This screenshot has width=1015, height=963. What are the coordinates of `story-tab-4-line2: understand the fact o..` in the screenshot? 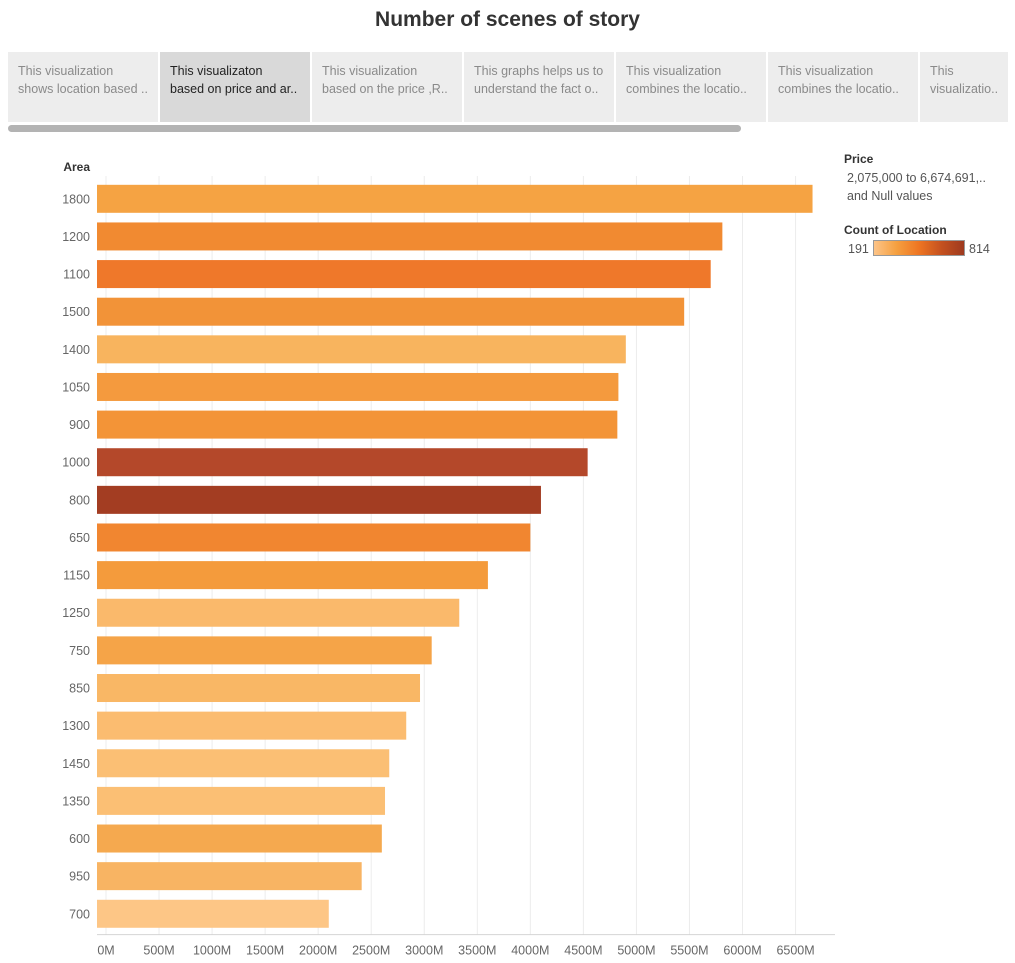 It's located at (536, 89).